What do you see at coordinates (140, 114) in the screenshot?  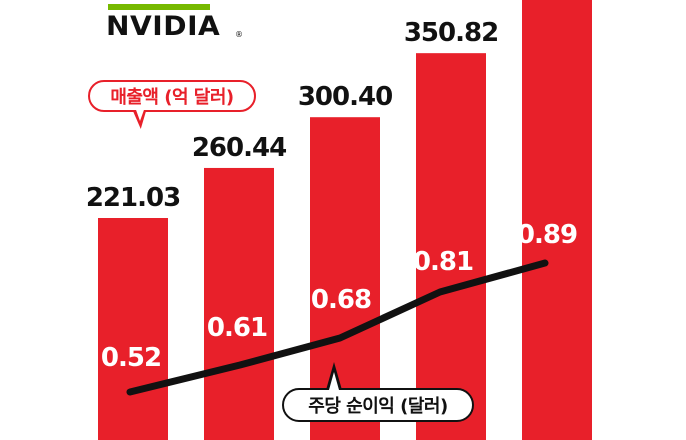 I see `revenue-callout-tail-inner` at bounding box center [140, 114].